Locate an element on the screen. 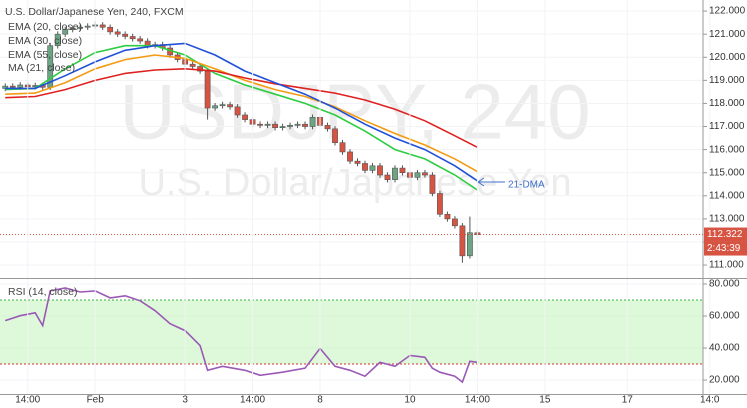 This screenshot has width=747, height=408. x-tick-label: 10 is located at coordinates (410, 400).